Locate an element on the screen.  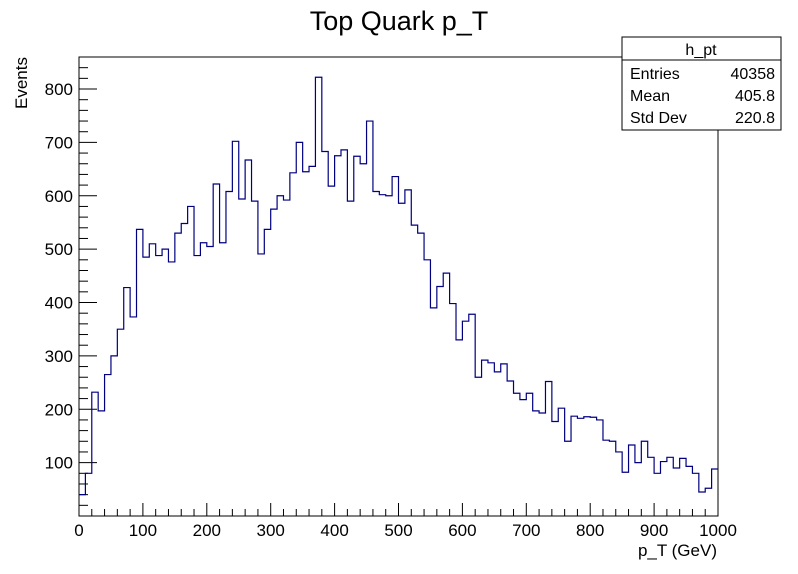
y-tick-label: 400 is located at coordinates (59, 303).